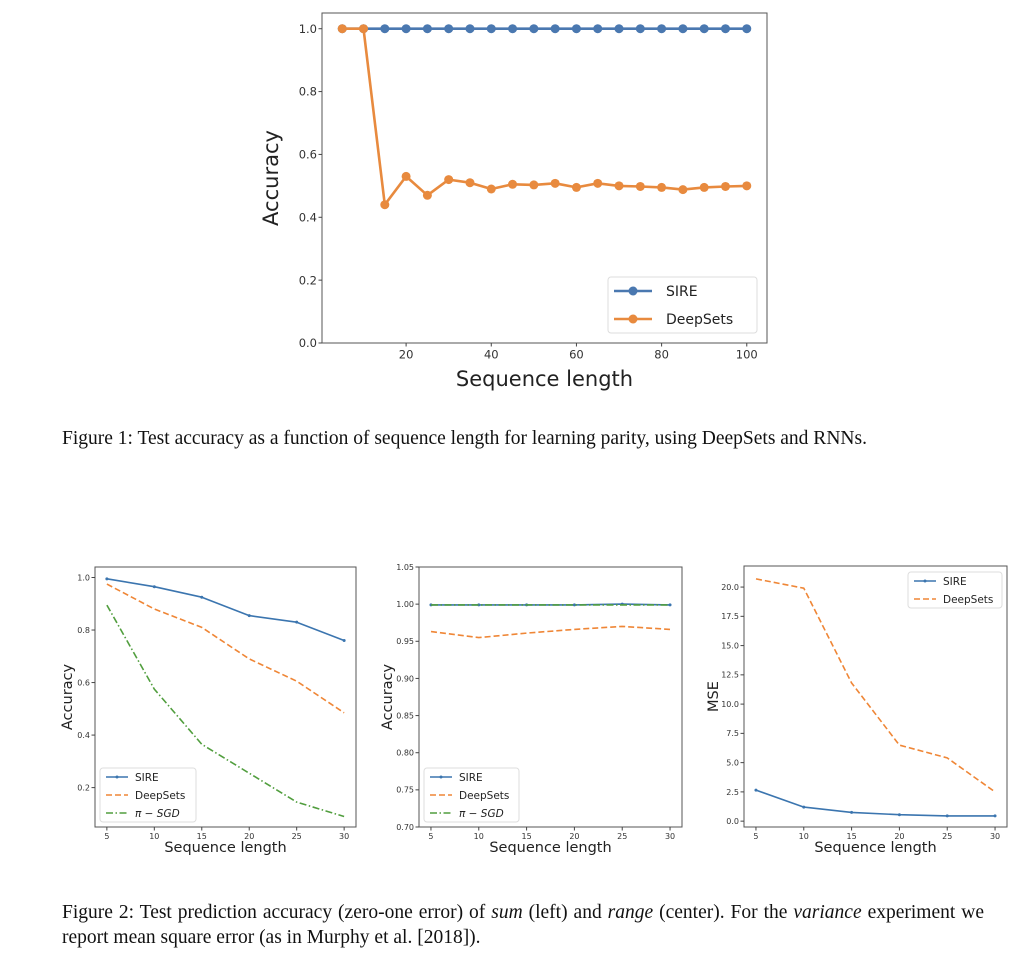 The image size is (1024, 964). Describe the element at coordinates (491, 355) in the screenshot. I see `x-tick-label: 40` at that location.